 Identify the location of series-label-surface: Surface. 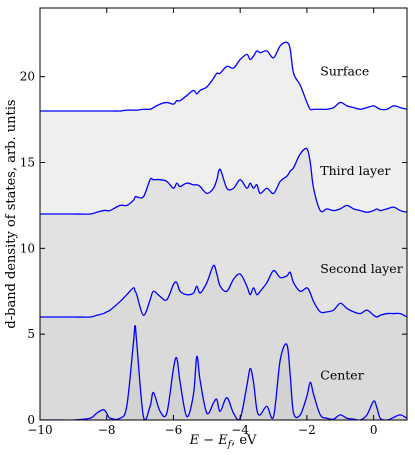
(344, 71).